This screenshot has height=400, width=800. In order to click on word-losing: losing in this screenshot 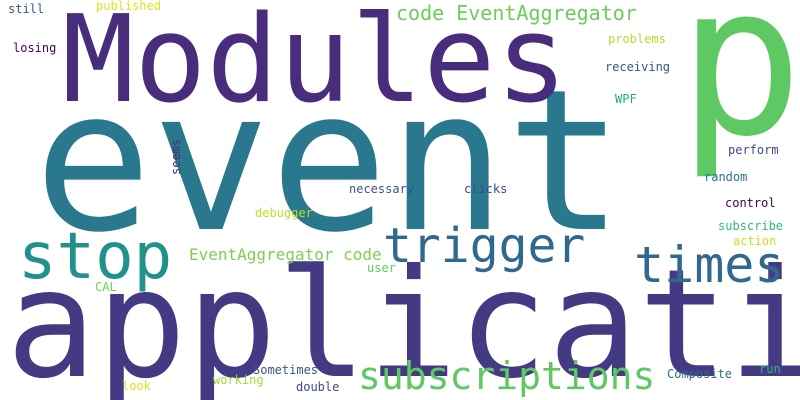, I will do `click(35, 48)`.